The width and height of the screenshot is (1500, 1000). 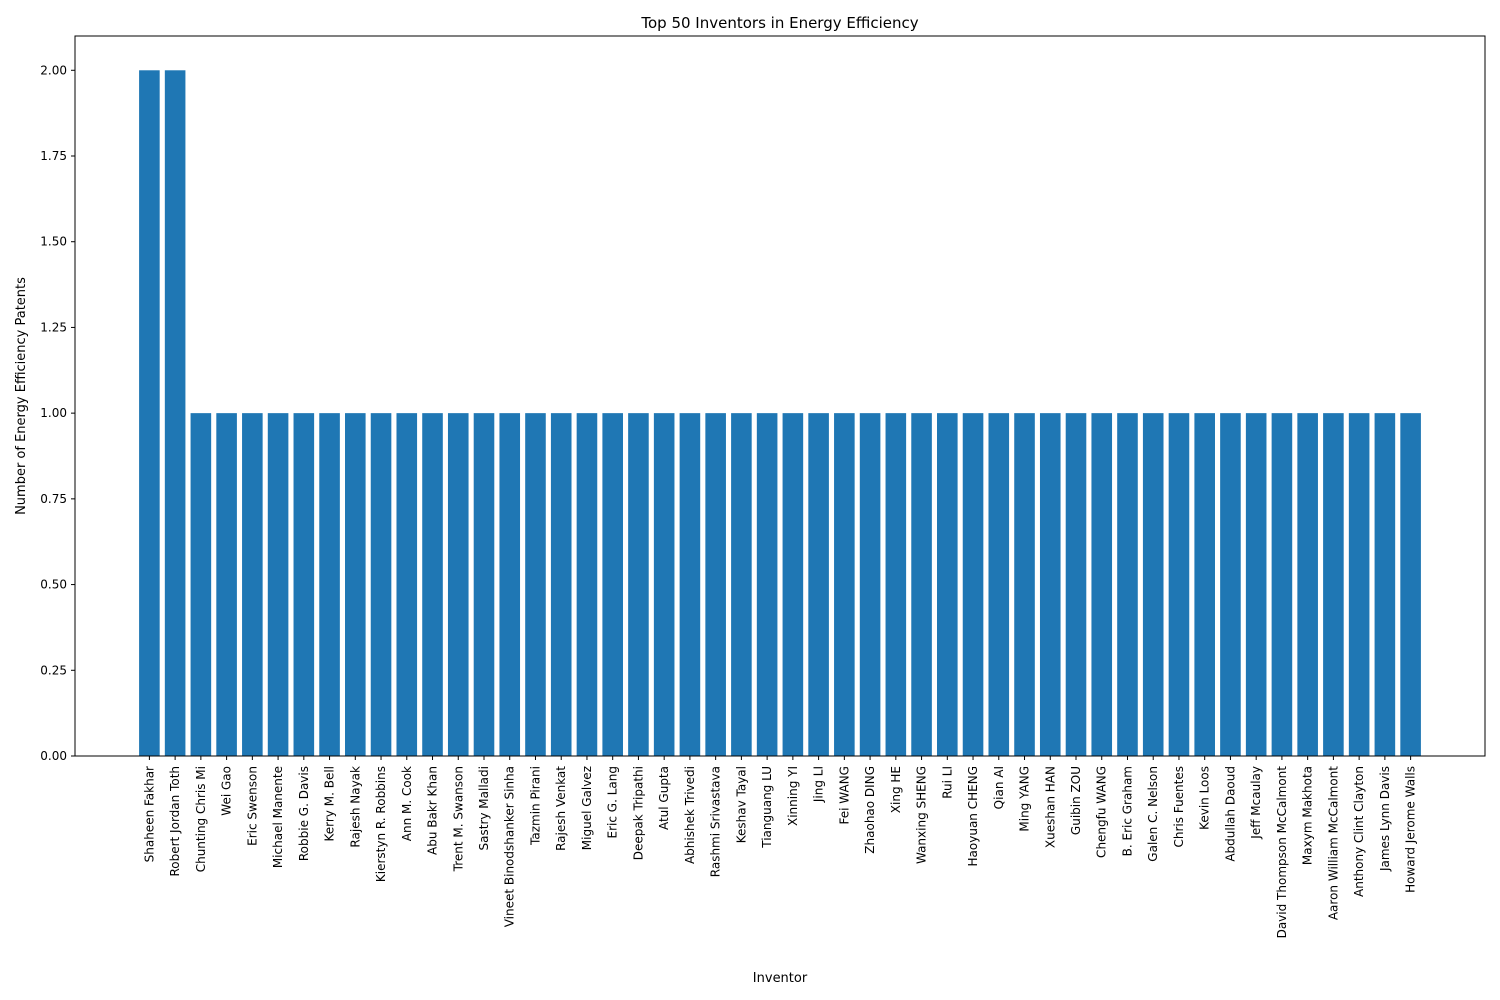 I want to click on x-tick-label: Michael Manente, so click(x=278, y=817).